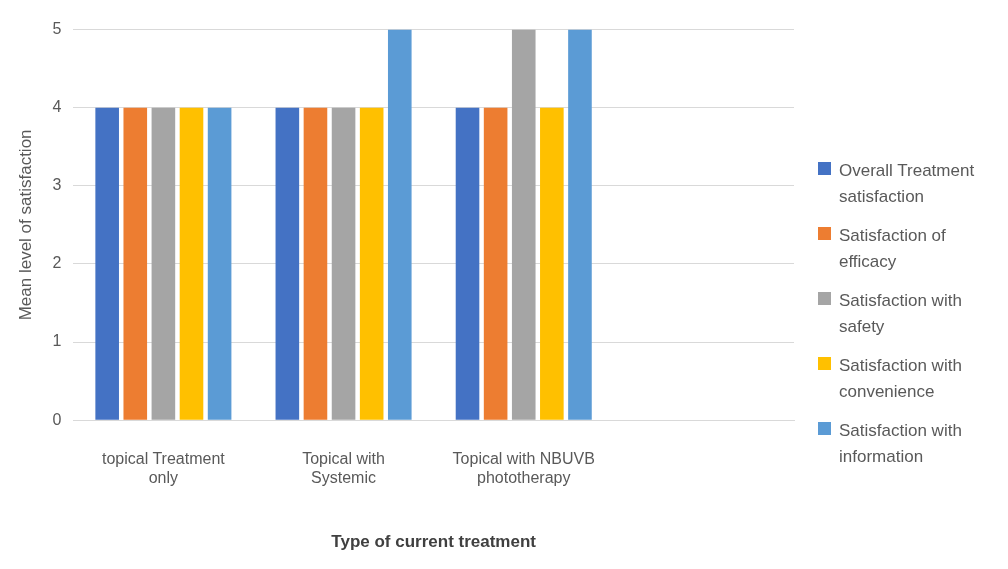 The image size is (1008, 569). I want to click on x-axis-title: Type of current treatment, so click(434, 542).